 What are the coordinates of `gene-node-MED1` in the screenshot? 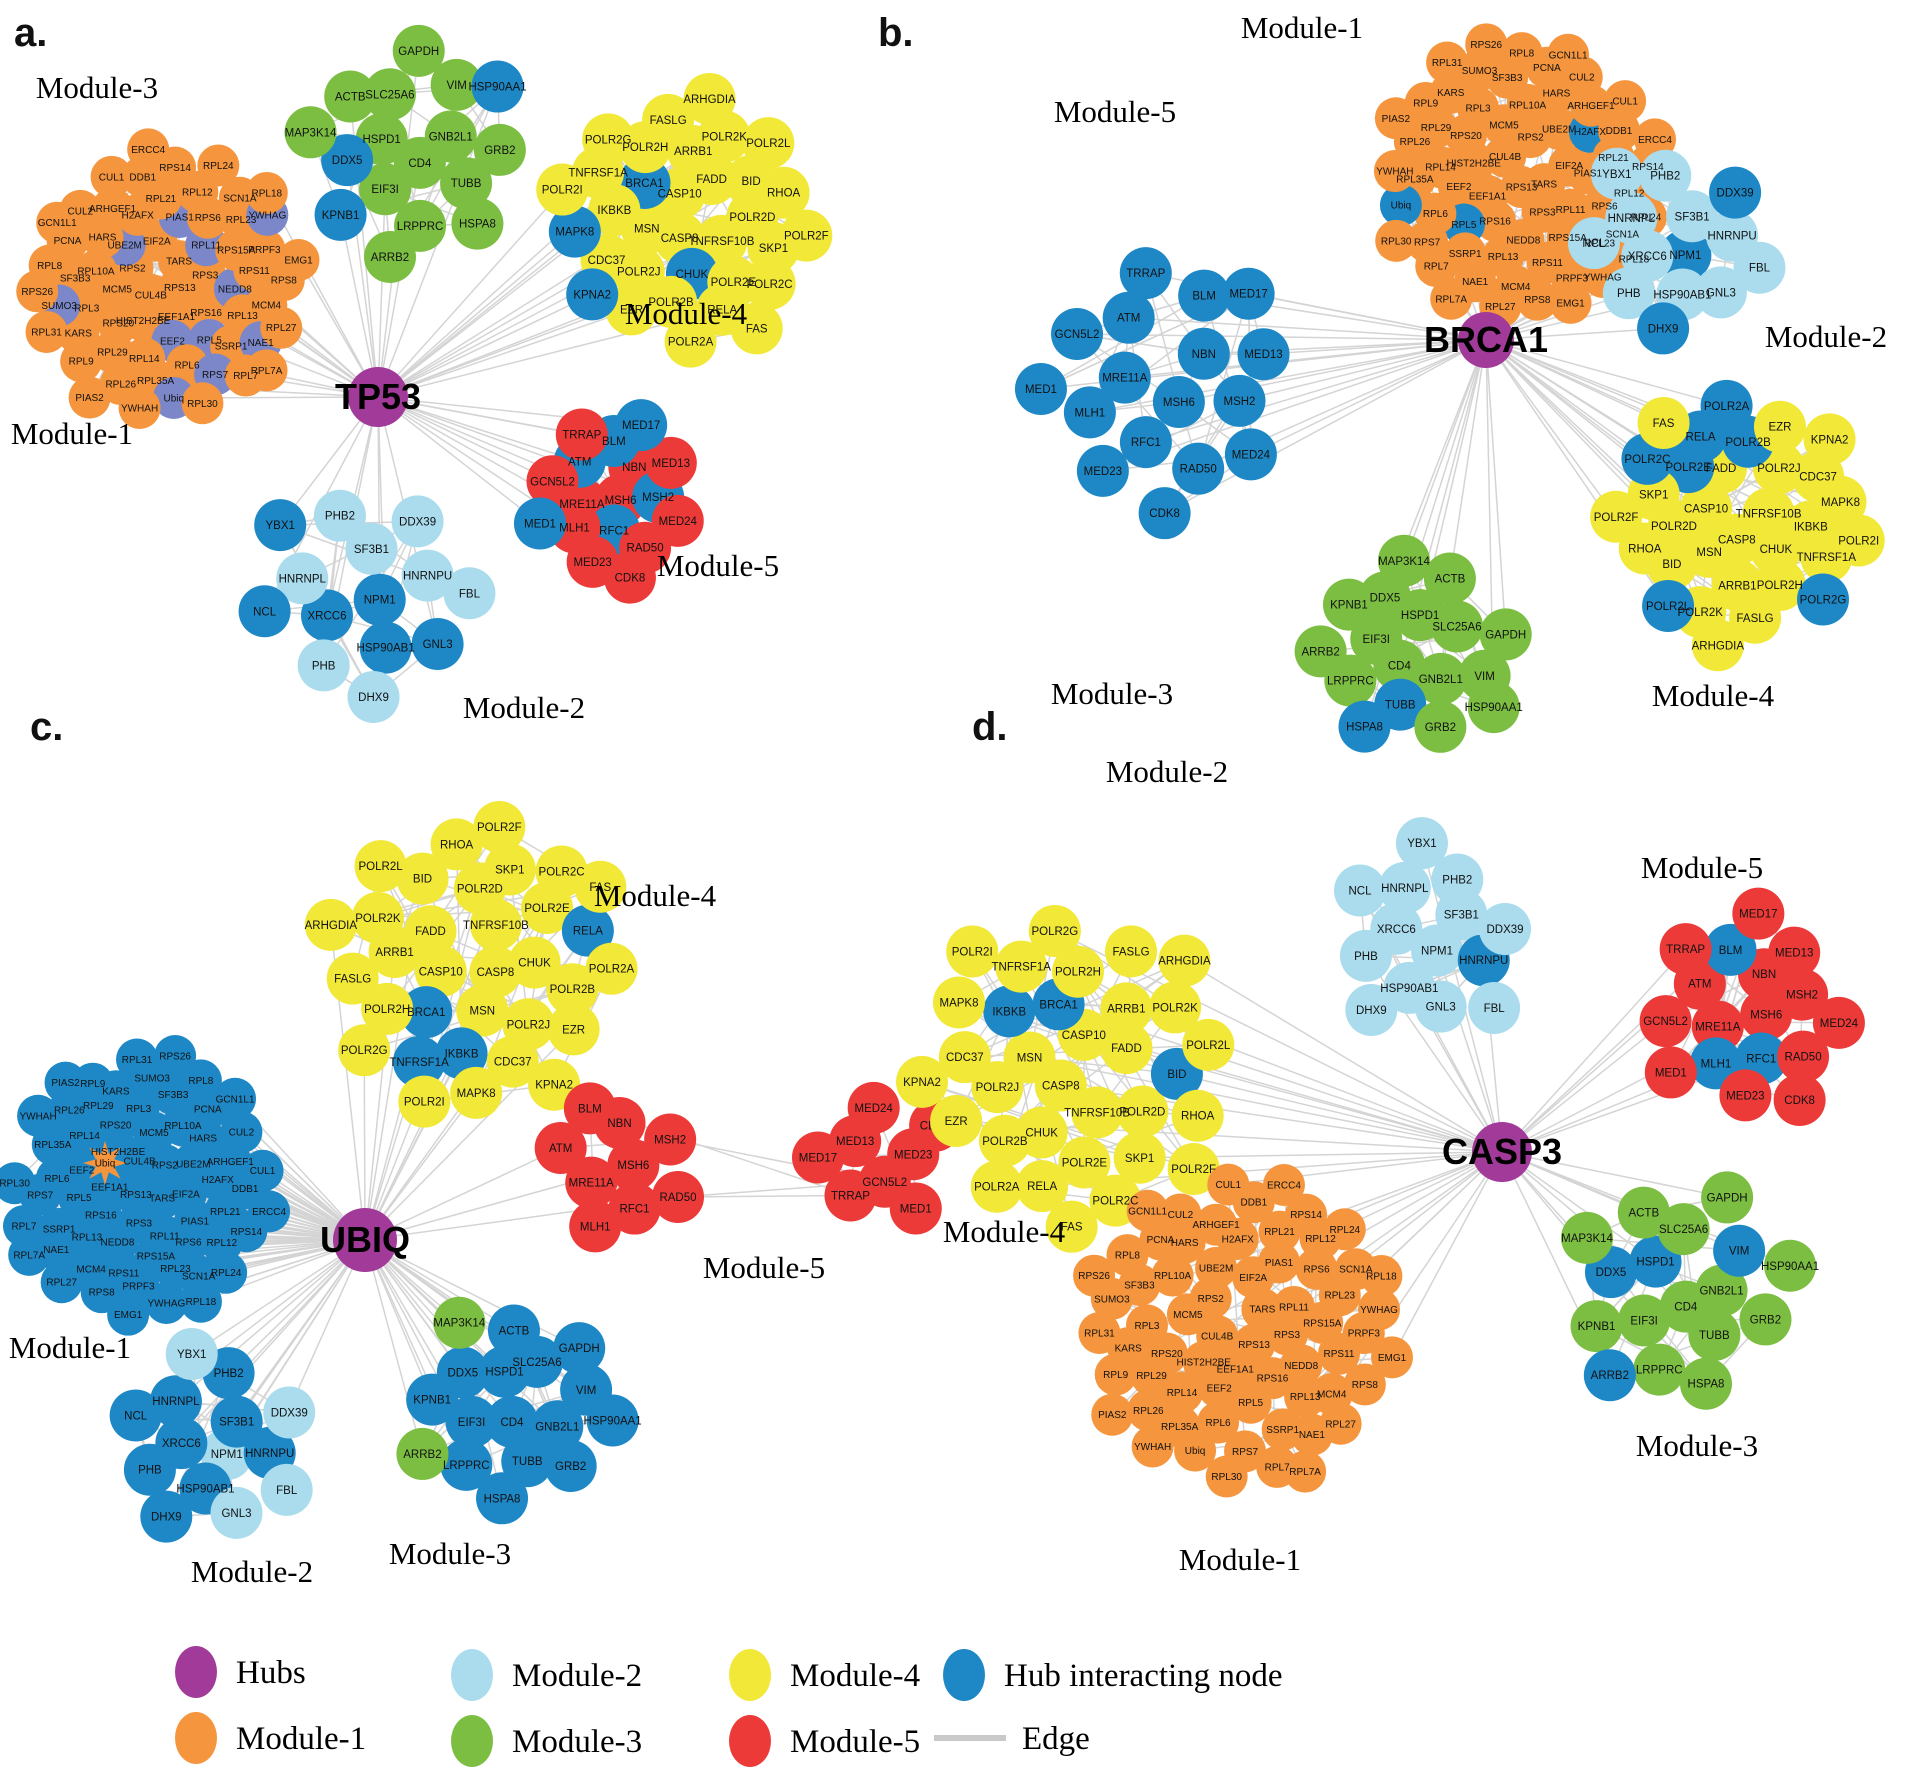 It's located at (539, 523).